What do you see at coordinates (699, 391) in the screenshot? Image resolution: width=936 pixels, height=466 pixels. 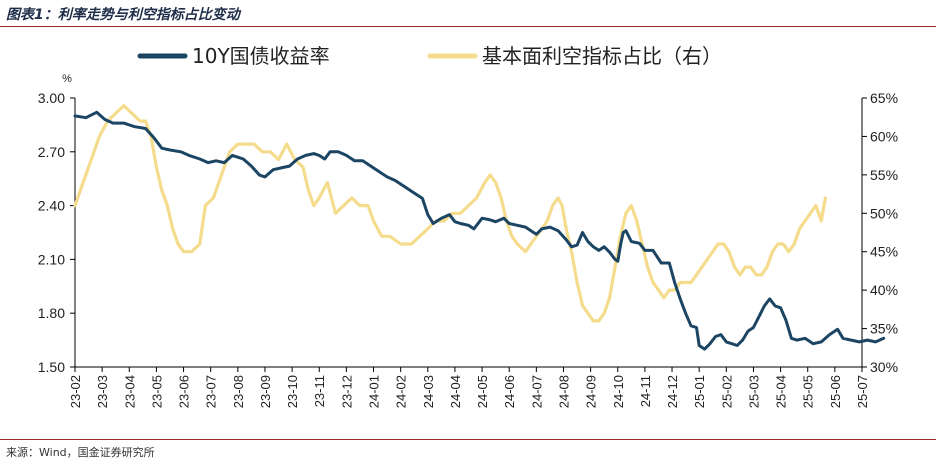 I see `x-tick-label: 25-01` at bounding box center [699, 391].